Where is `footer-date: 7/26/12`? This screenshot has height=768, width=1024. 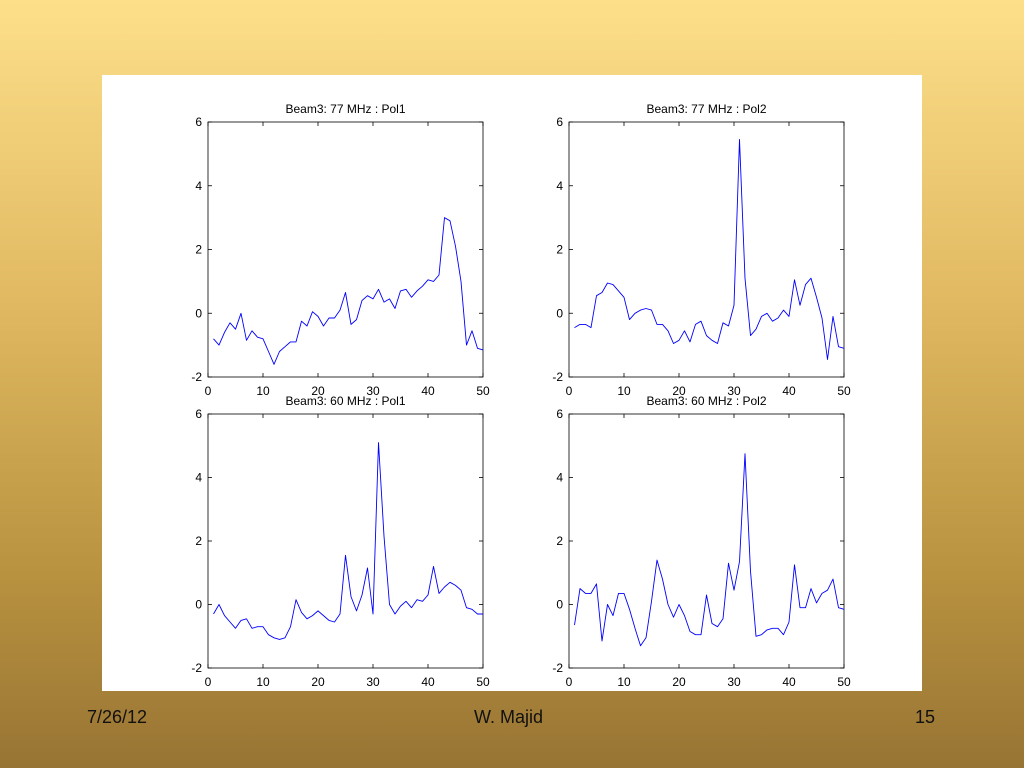
footer-date: 7/26/12 is located at coordinates (117, 717).